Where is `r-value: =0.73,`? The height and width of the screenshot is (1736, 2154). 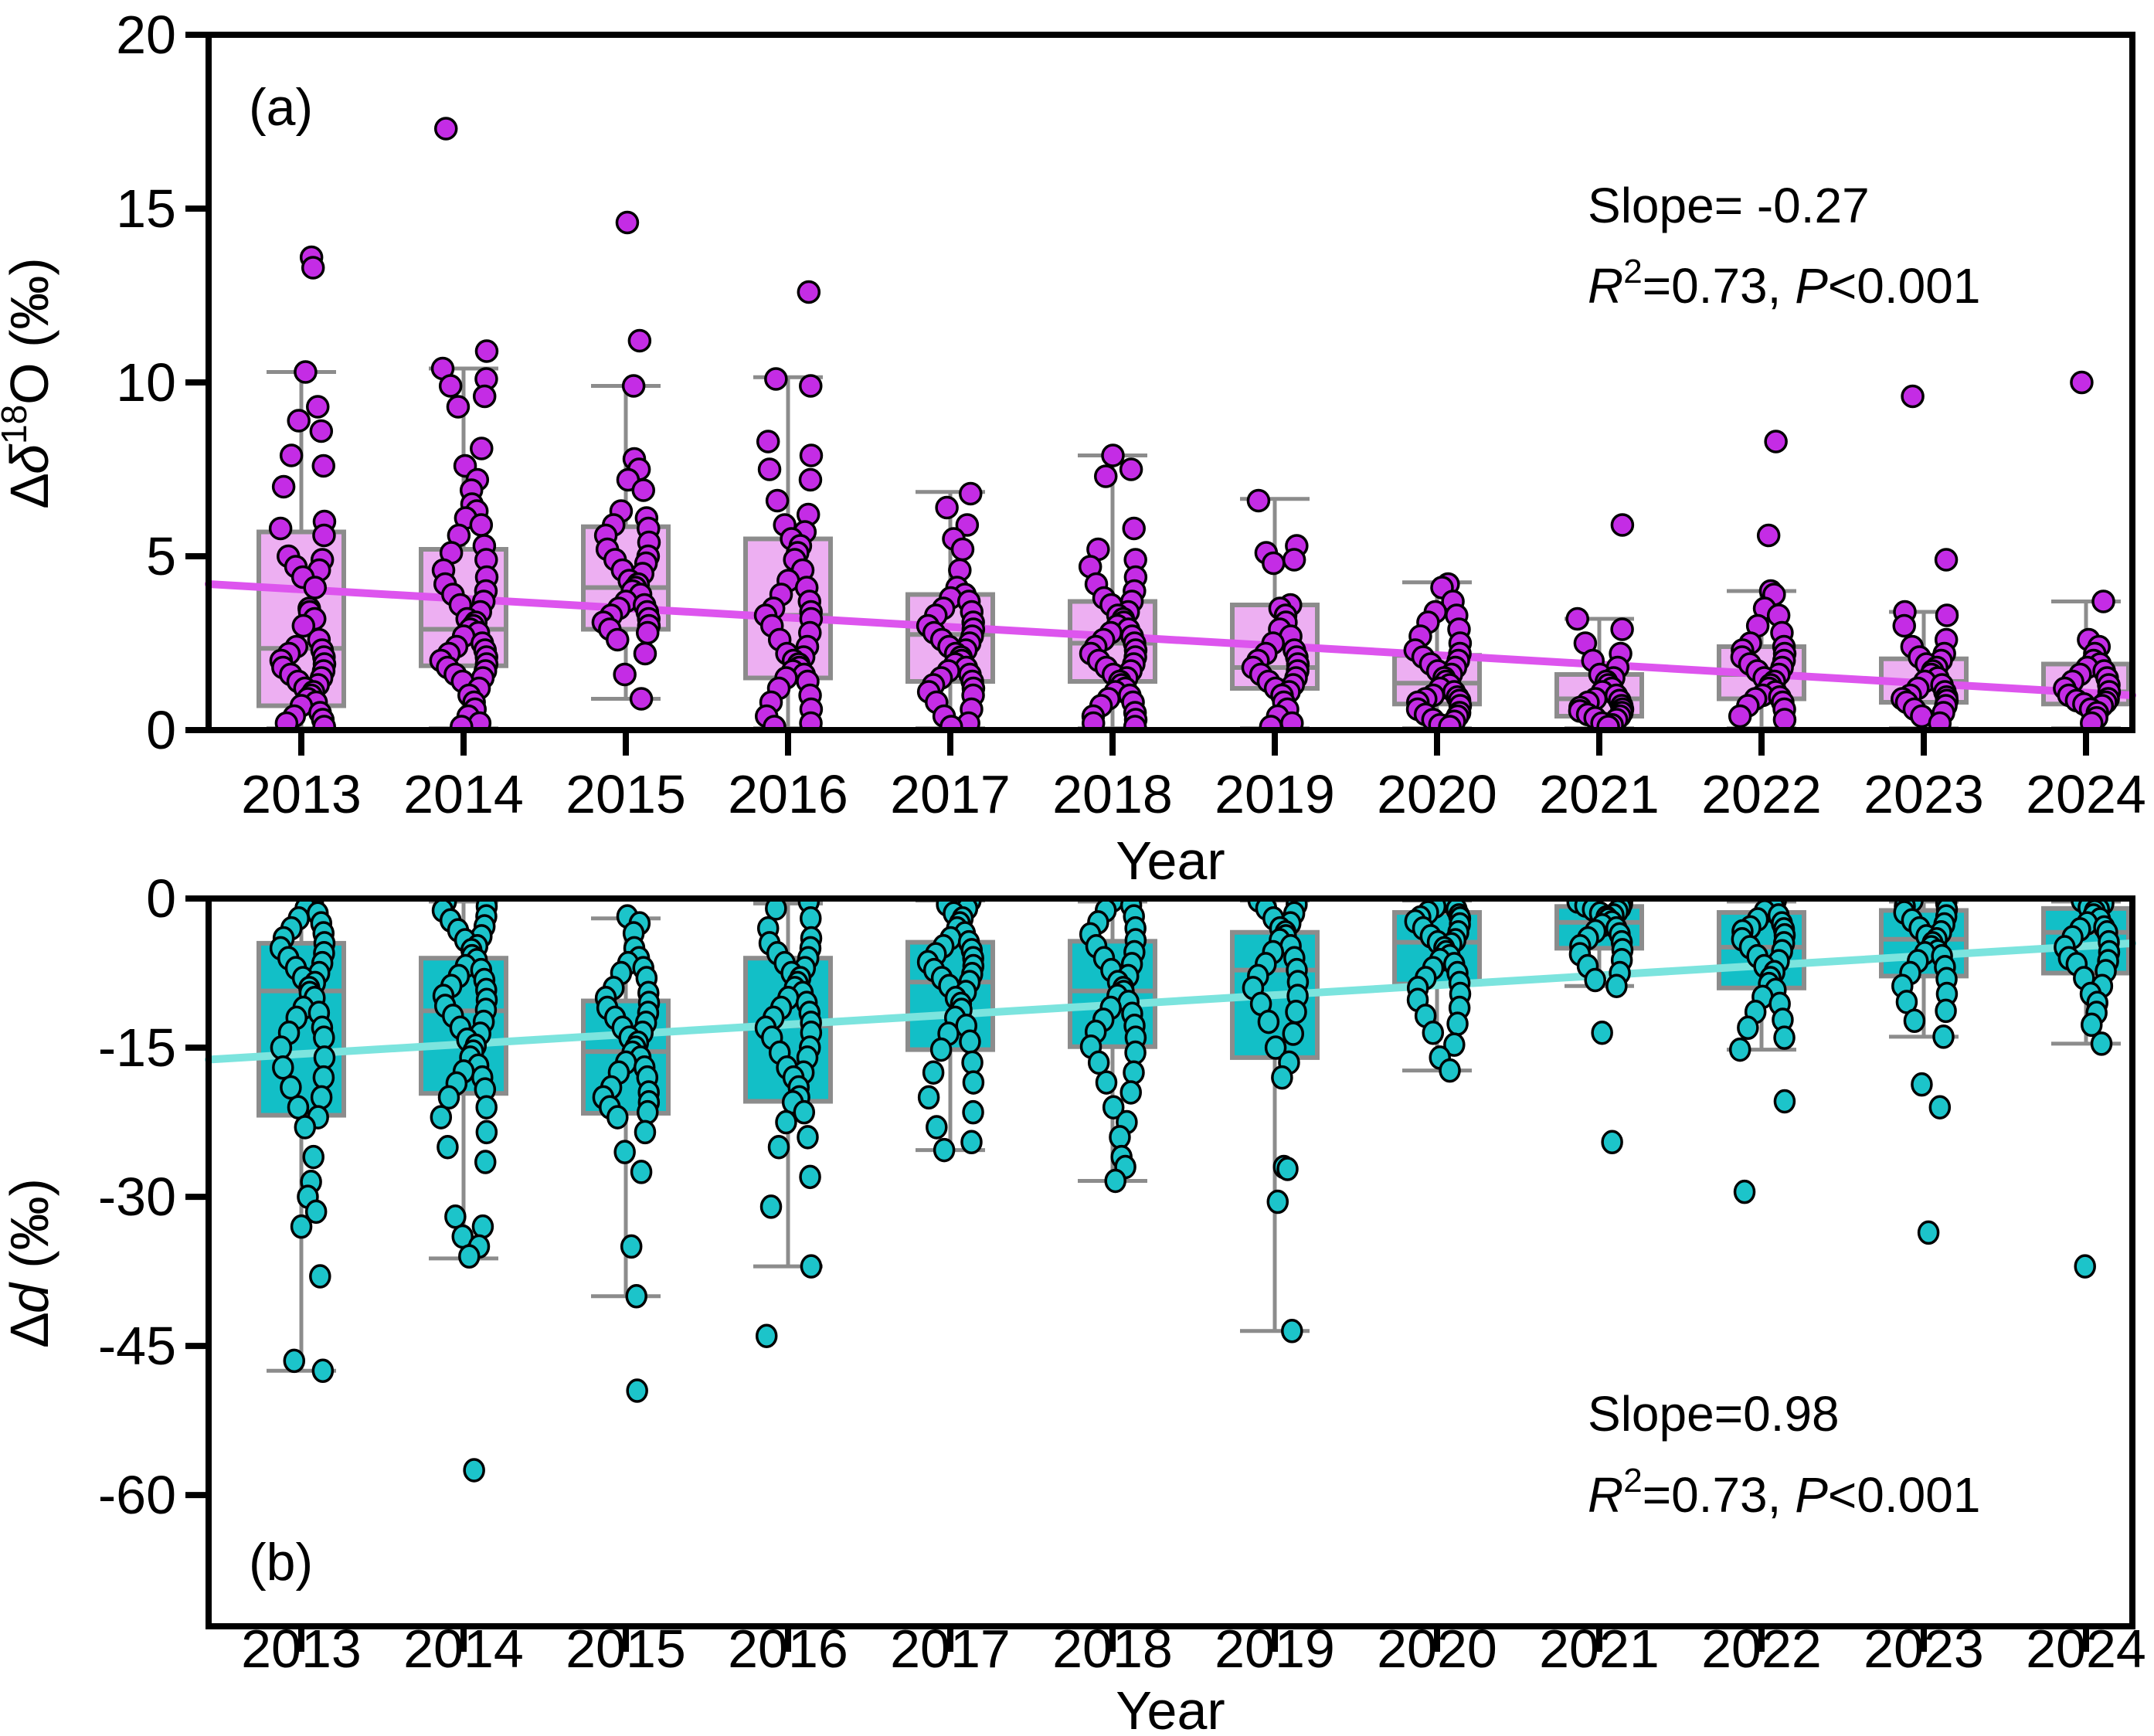 r-value: =0.73, is located at coordinates (1719, 286).